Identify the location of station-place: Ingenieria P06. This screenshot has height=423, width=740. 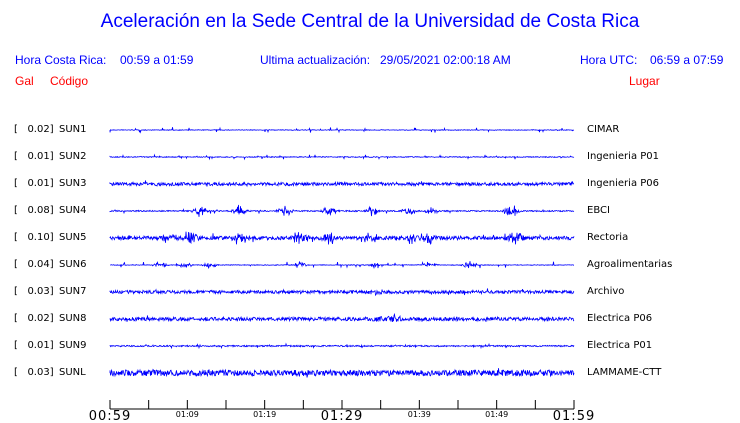
(623, 183).